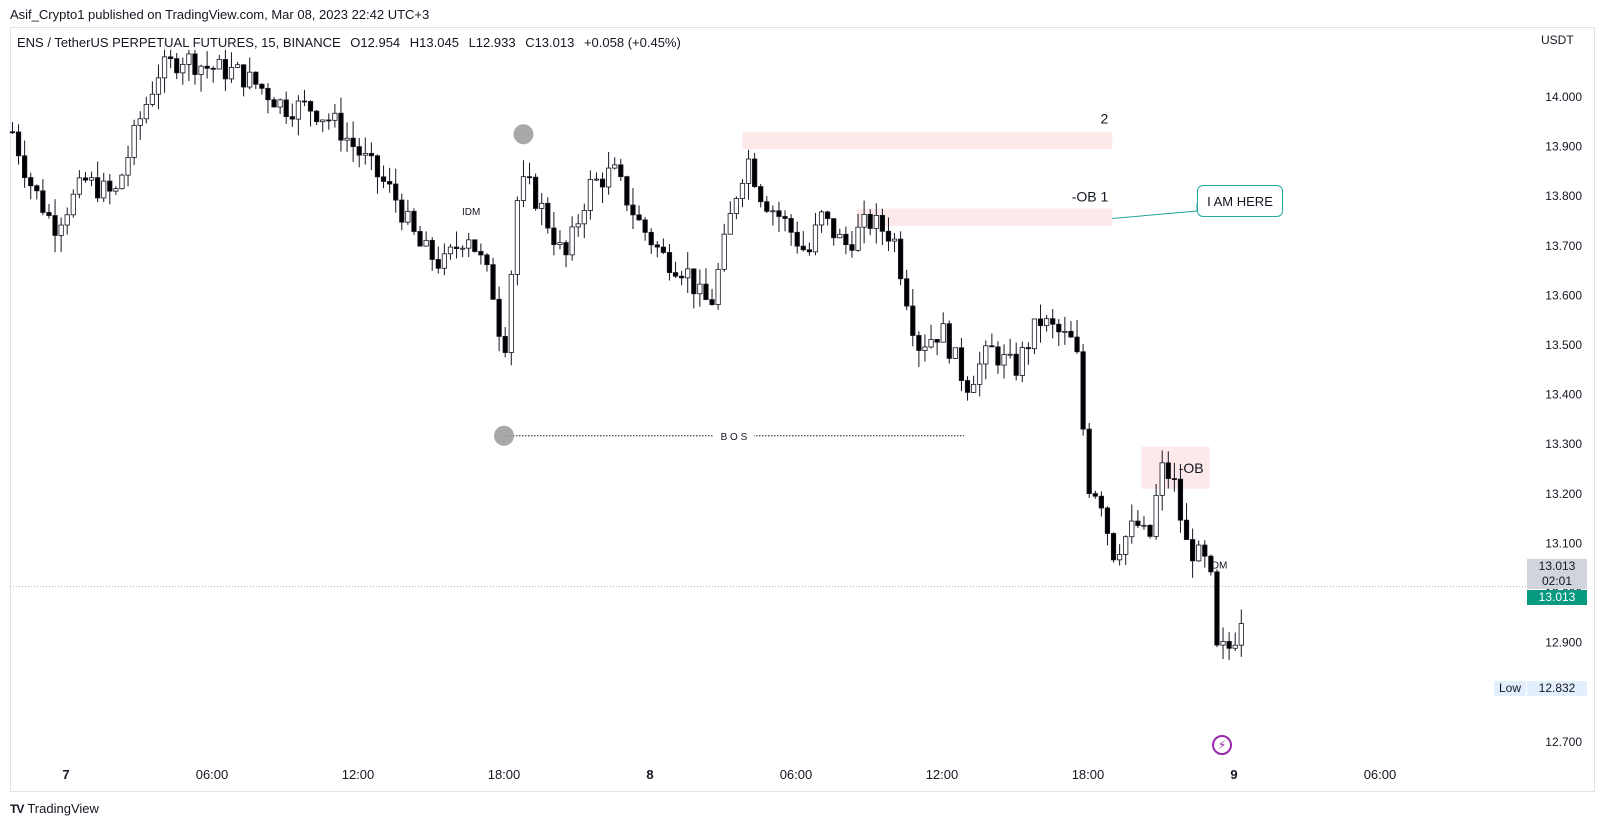 The image size is (1605, 824). Describe the element at coordinates (1563, 494) in the screenshot. I see `y-tick-label: 13.200` at that location.